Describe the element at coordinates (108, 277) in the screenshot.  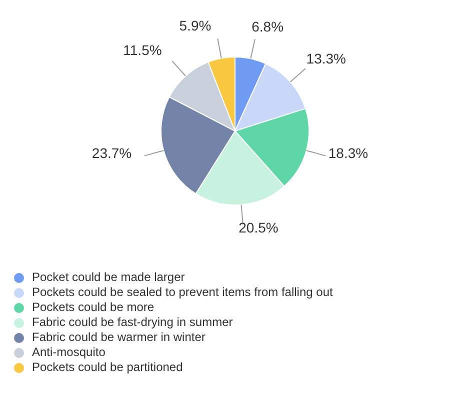
I see `legend-label: Pocket could be made larger` at that location.